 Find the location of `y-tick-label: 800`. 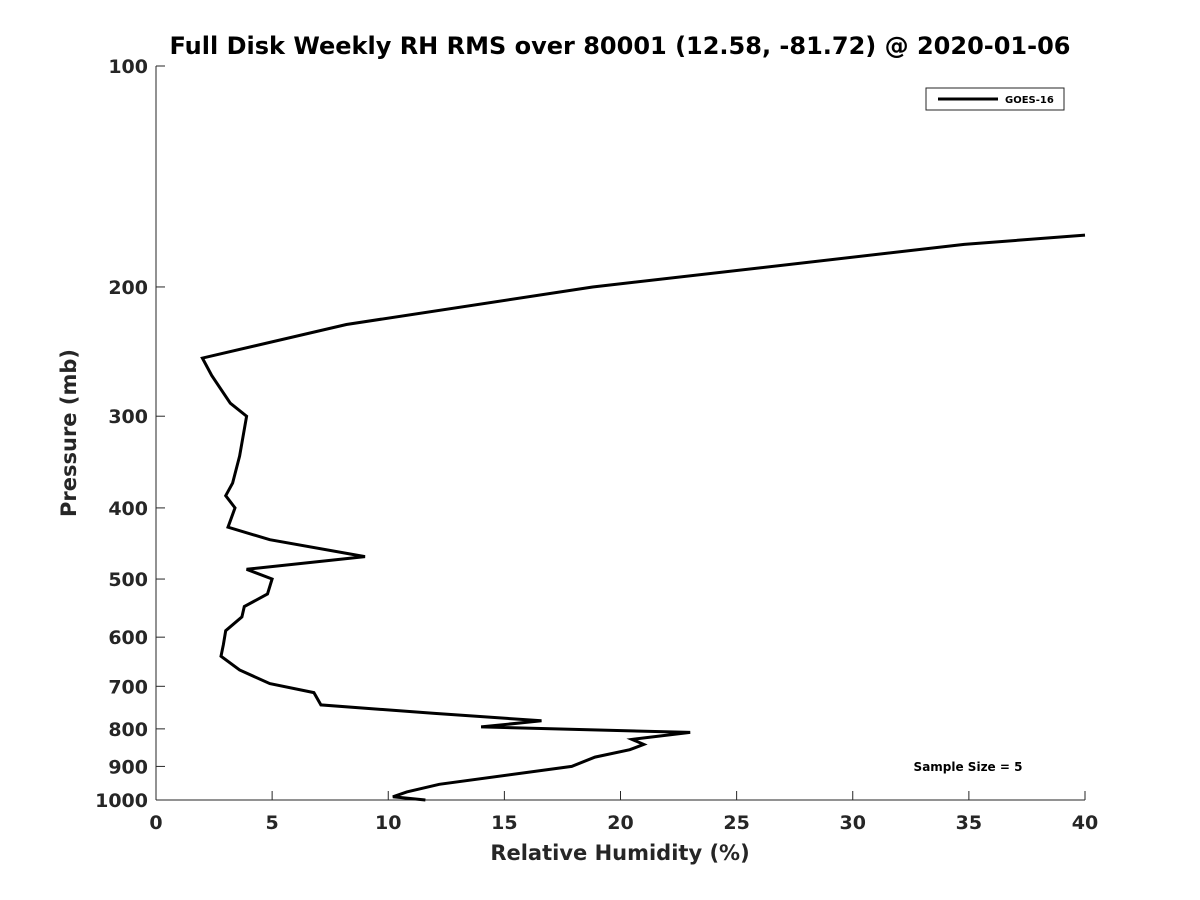

y-tick-label: 800 is located at coordinates (128, 730).